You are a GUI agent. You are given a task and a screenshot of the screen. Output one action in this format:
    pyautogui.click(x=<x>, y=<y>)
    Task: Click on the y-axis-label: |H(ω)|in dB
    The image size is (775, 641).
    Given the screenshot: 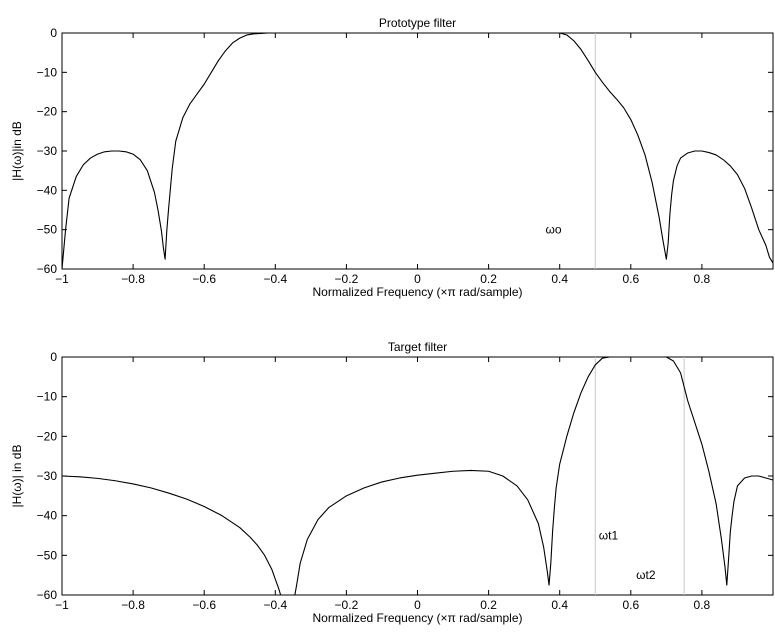 What is the action you would take?
    pyautogui.click(x=17, y=151)
    